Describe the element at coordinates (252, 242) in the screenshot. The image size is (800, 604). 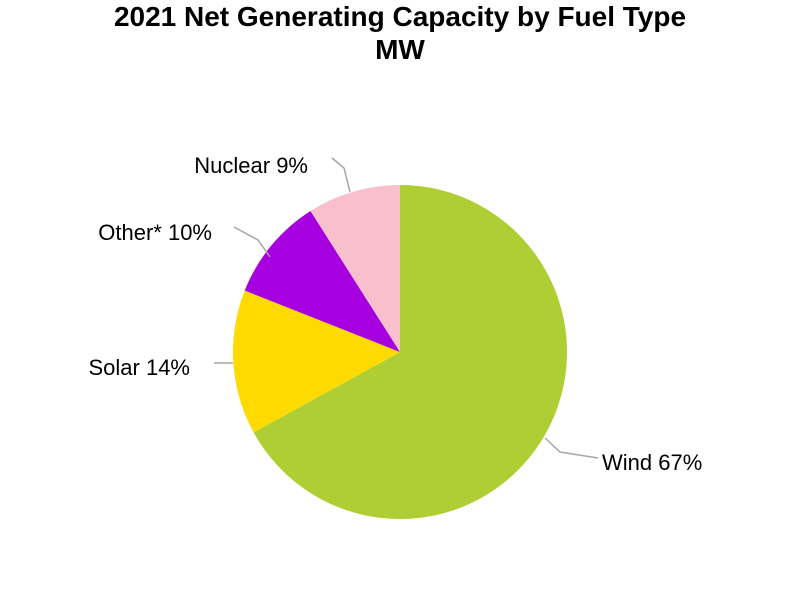
I see `leader-line-other` at that location.